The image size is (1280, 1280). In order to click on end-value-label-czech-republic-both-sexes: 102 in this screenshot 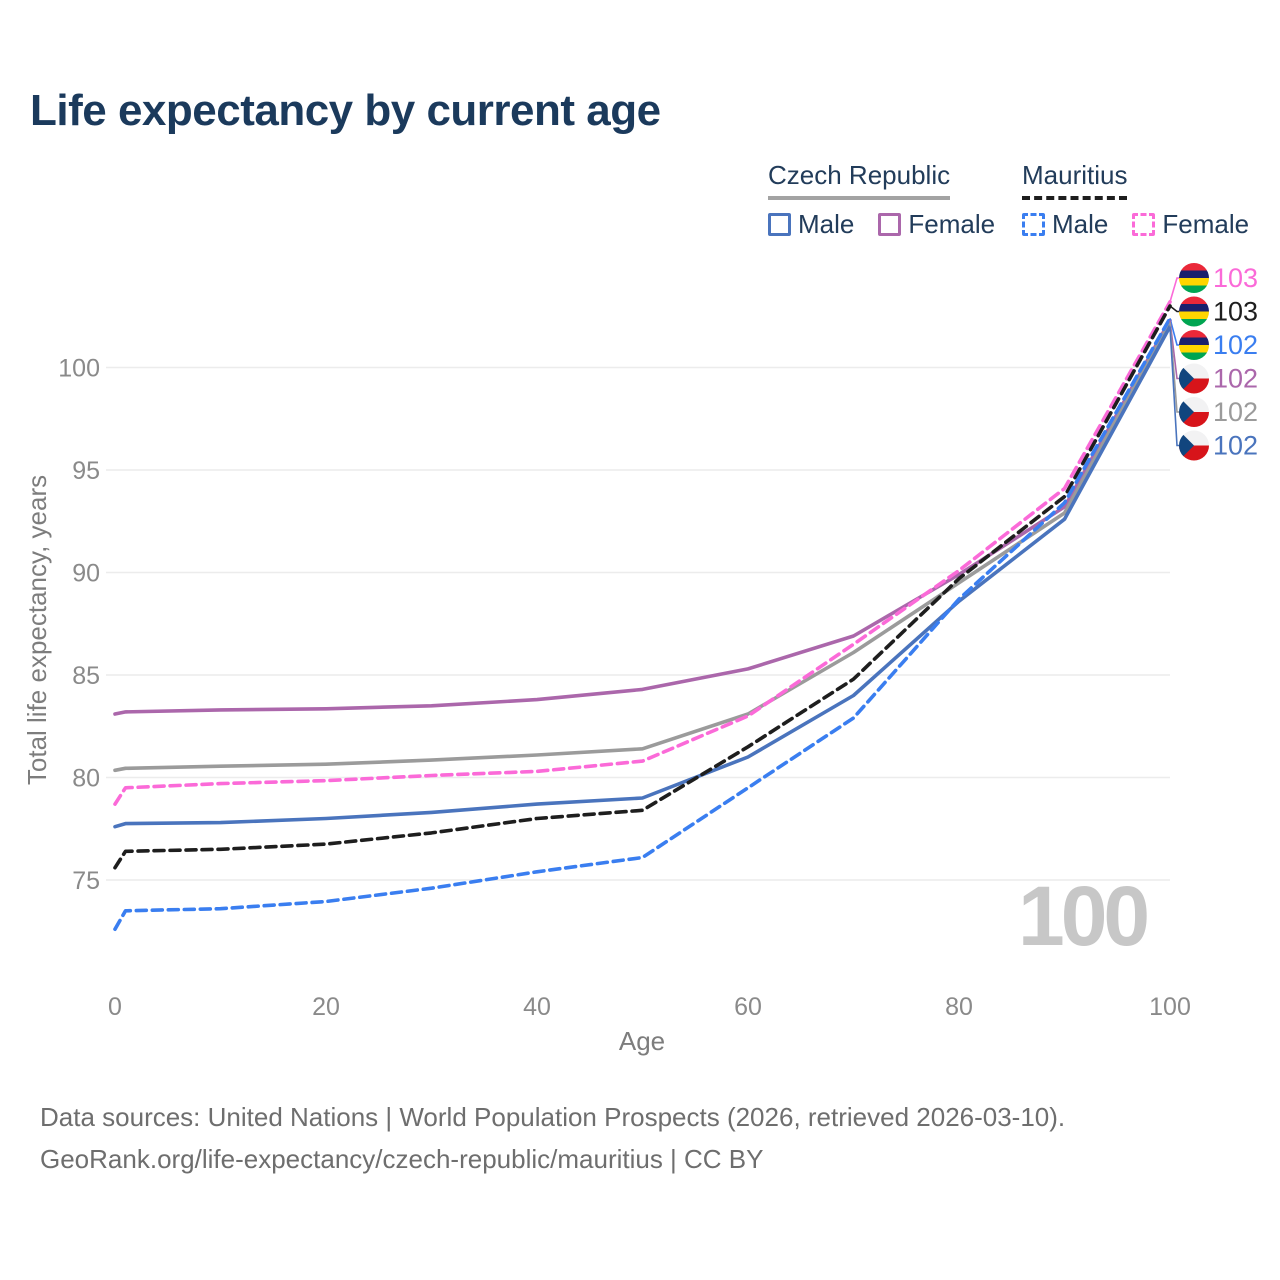, I will do `click(1235, 412)`.